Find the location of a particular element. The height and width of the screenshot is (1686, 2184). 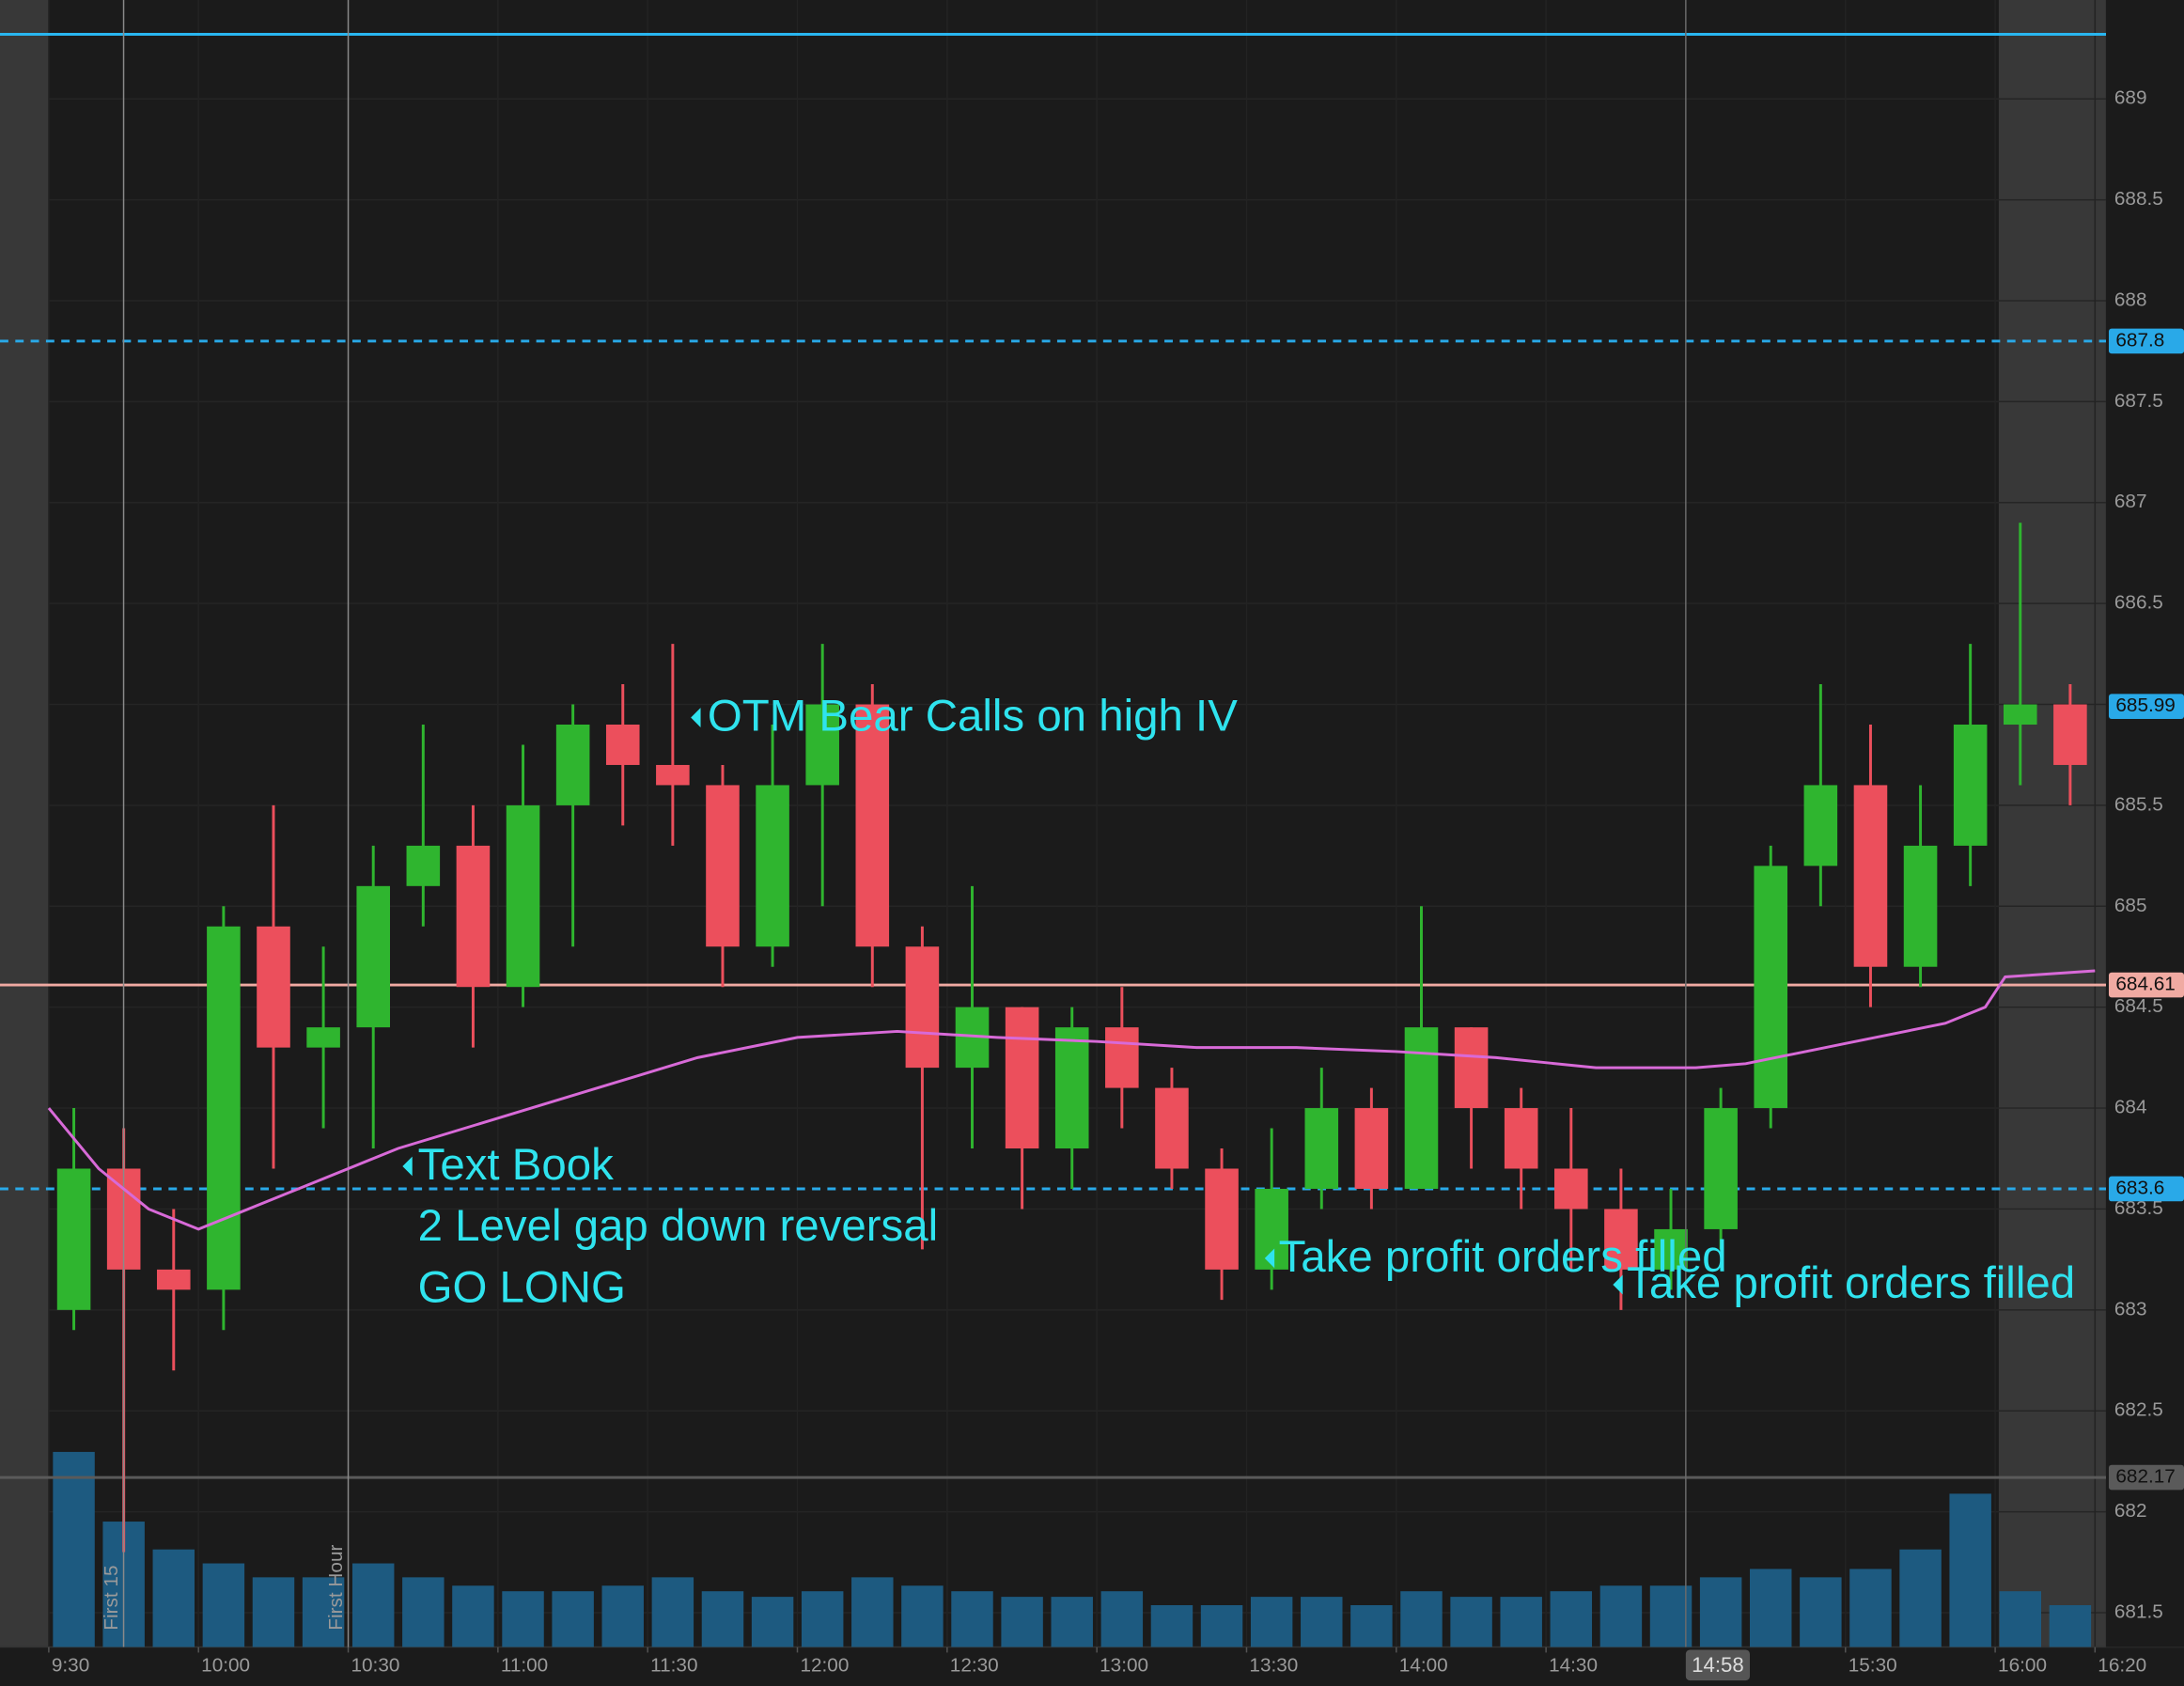

price-tag-label: 683.6 is located at coordinates (2139, 1187).